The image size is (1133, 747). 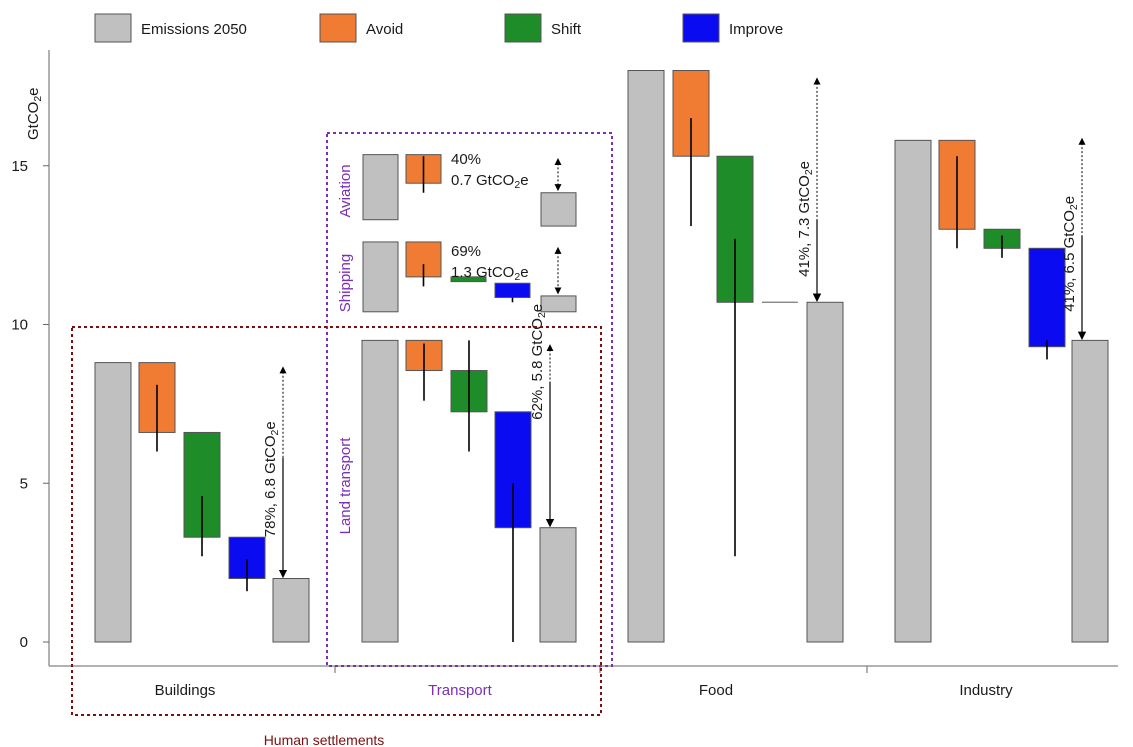 What do you see at coordinates (113, 28) in the screenshot?
I see `legend-swatch-emissions-2050` at bounding box center [113, 28].